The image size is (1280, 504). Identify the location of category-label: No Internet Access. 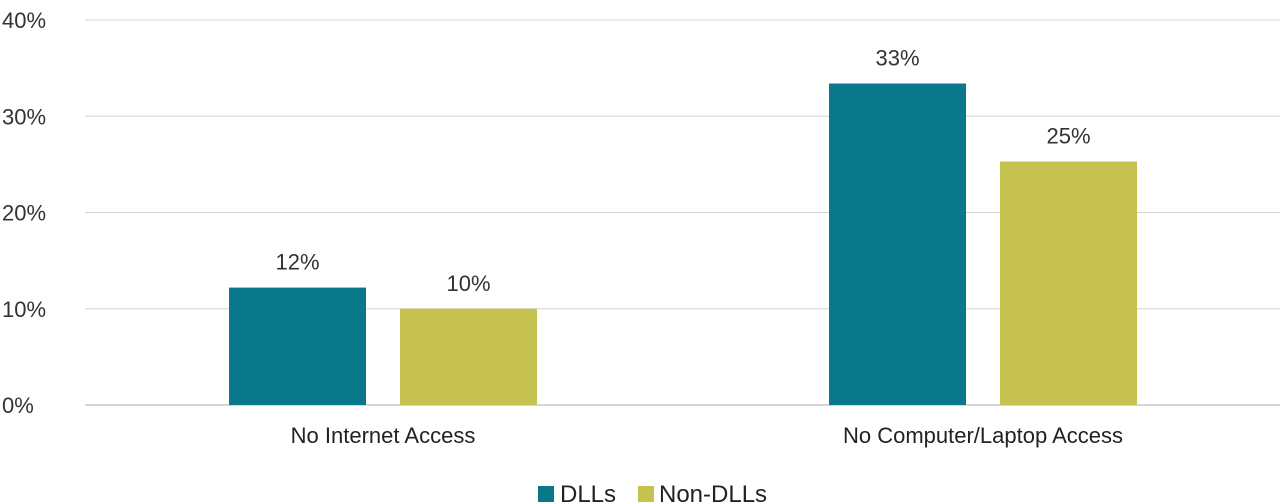
(383, 435).